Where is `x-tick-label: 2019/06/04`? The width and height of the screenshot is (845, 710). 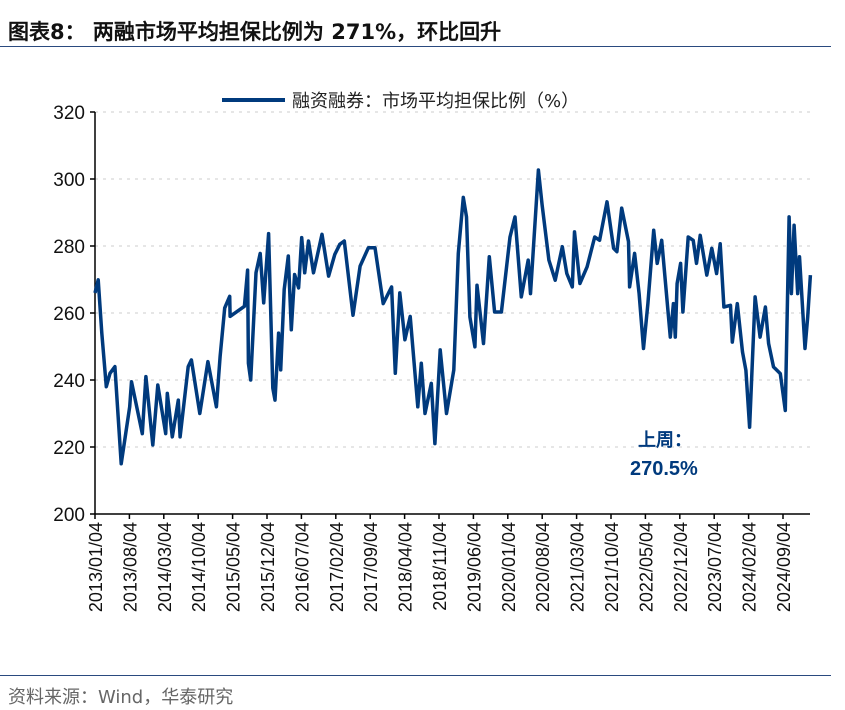
x-tick-label: 2019/06/04 is located at coordinates (474, 567).